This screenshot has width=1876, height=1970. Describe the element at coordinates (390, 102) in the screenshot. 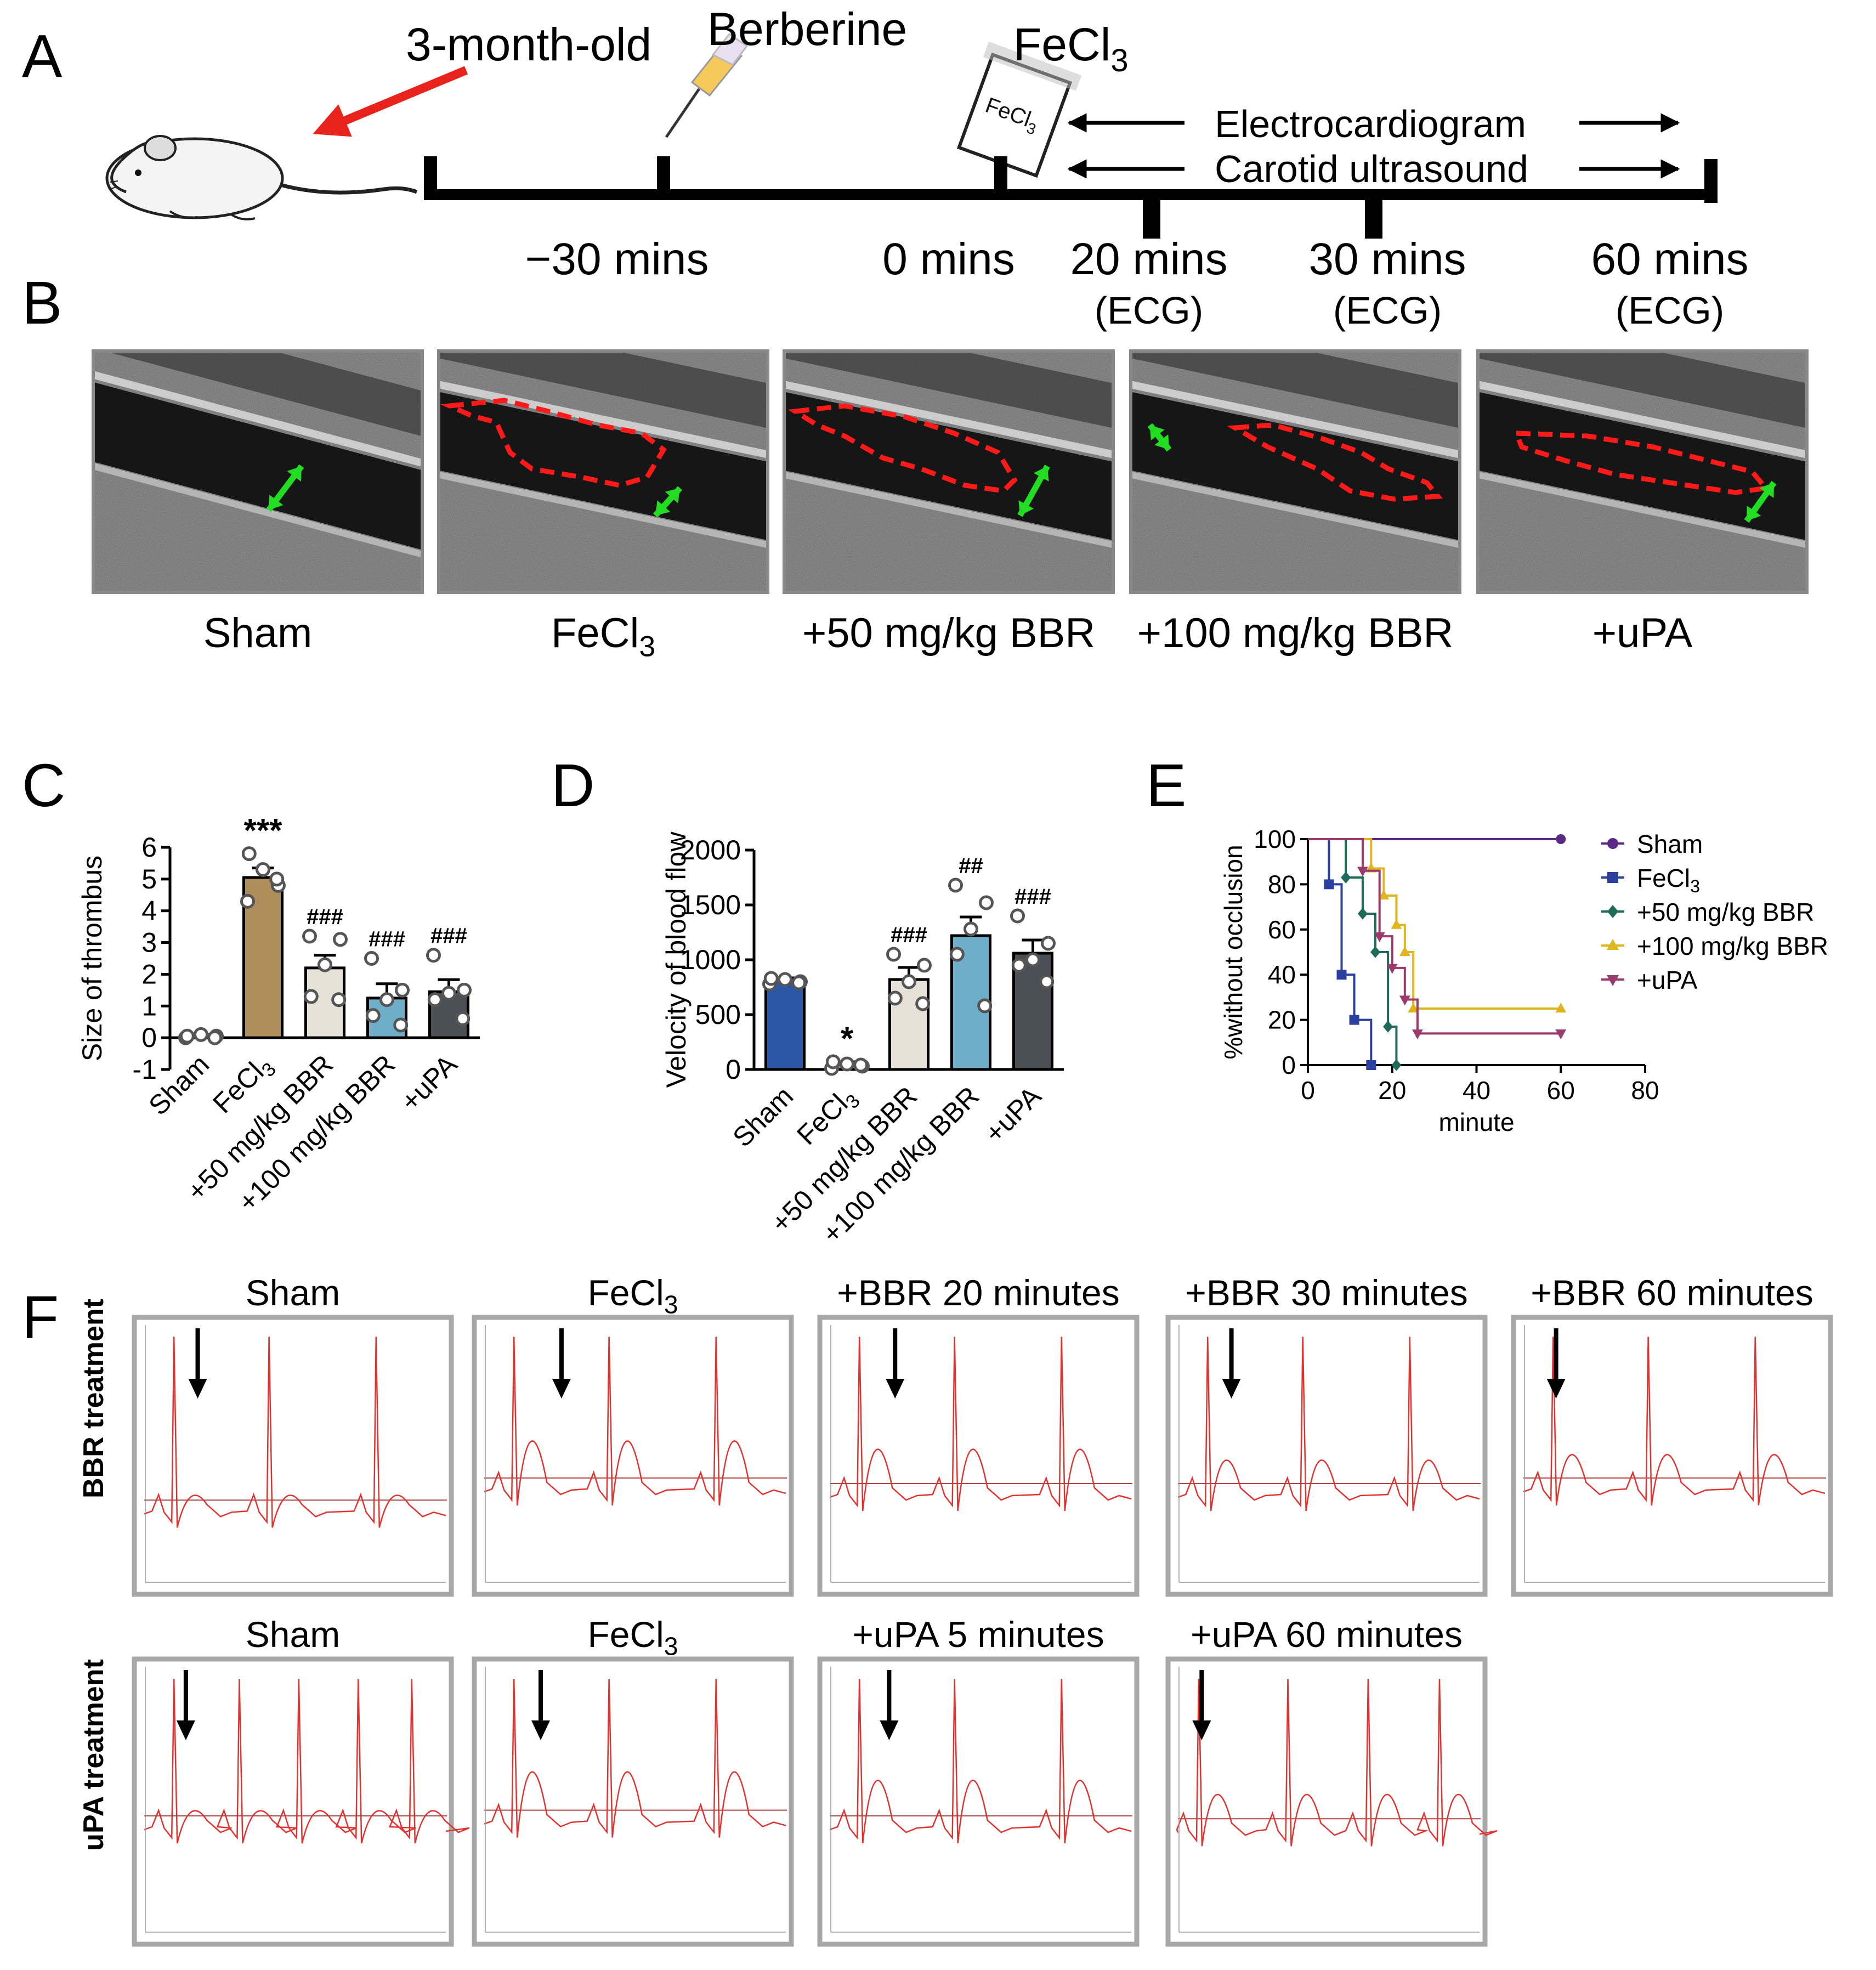

I see `age-arrow` at that location.